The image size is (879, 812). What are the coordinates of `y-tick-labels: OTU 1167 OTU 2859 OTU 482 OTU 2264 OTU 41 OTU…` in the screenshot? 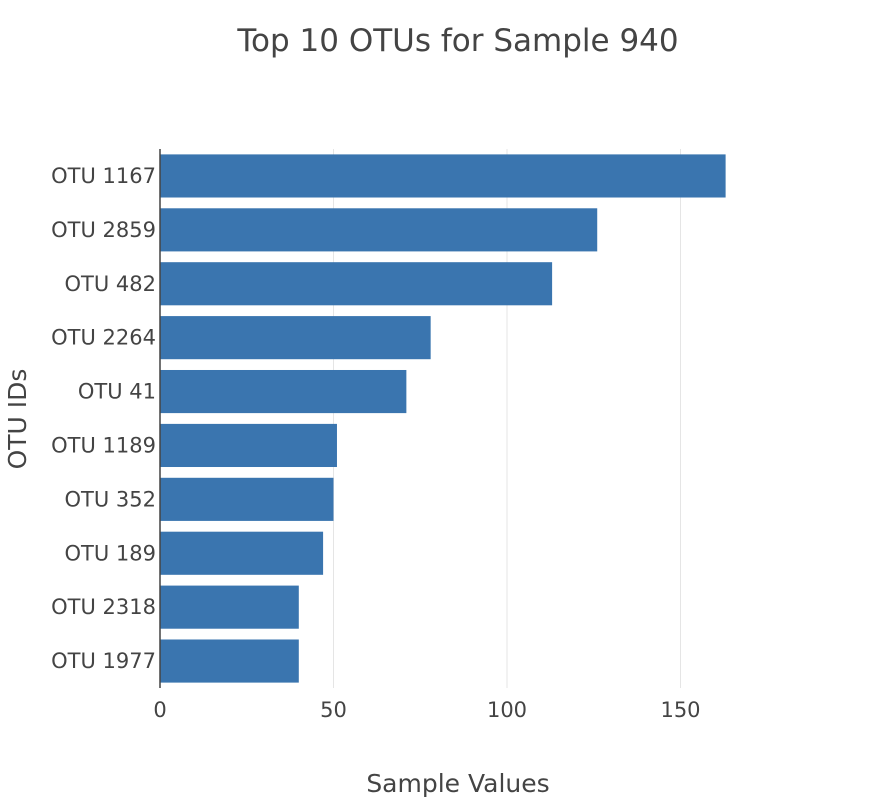 It's located at (103, 418).